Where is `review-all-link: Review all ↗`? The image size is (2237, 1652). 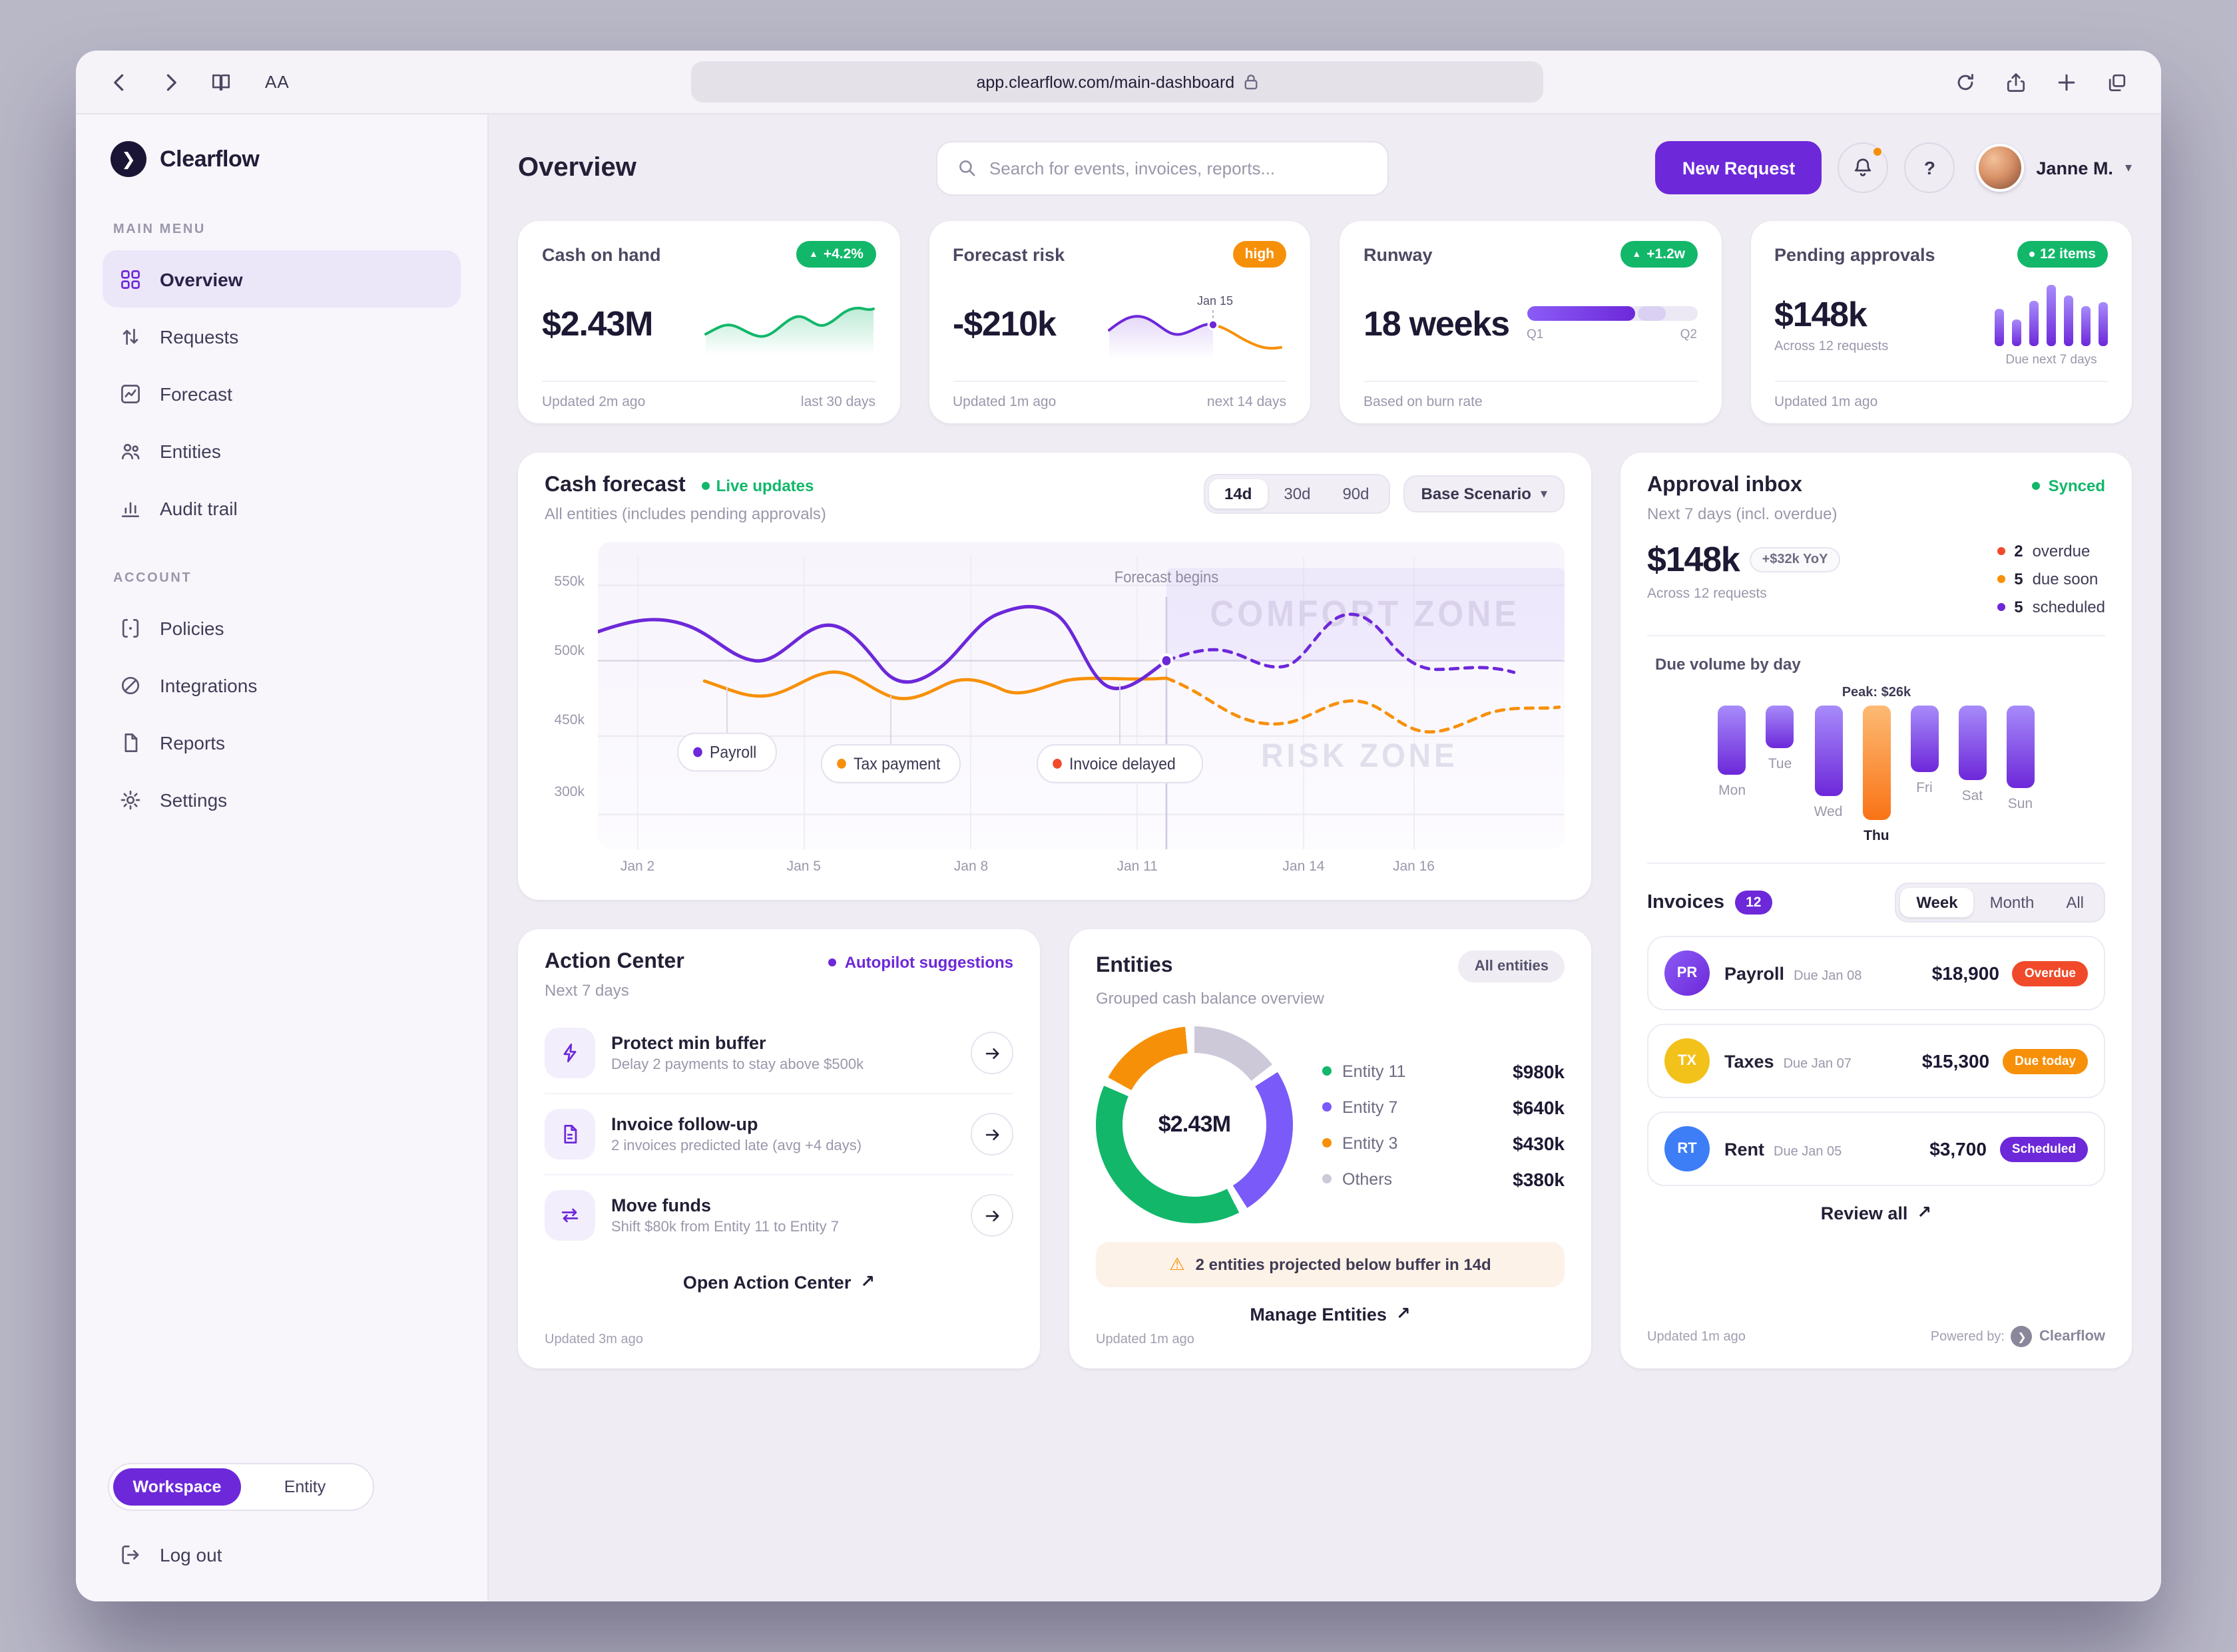 review-all-link: Review all ↗ is located at coordinates (1876, 1212).